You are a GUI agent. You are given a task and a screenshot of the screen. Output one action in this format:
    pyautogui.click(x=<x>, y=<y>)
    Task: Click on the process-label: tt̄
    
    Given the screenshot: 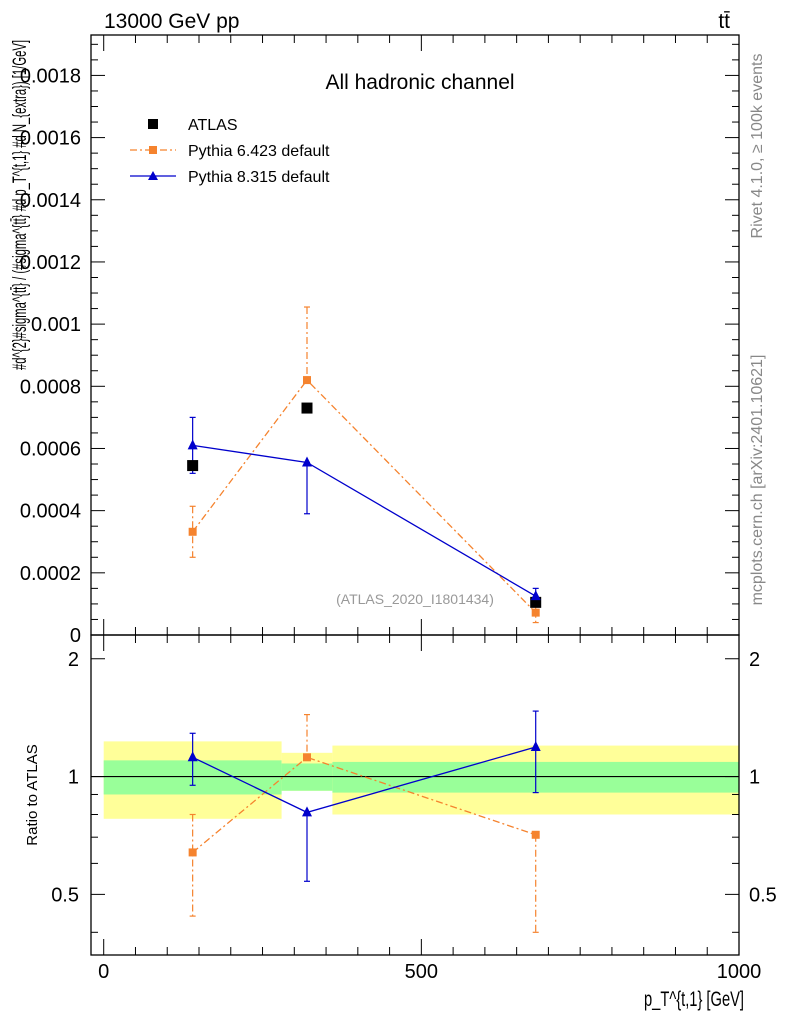 What is the action you would take?
    pyautogui.click(x=724, y=21)
    